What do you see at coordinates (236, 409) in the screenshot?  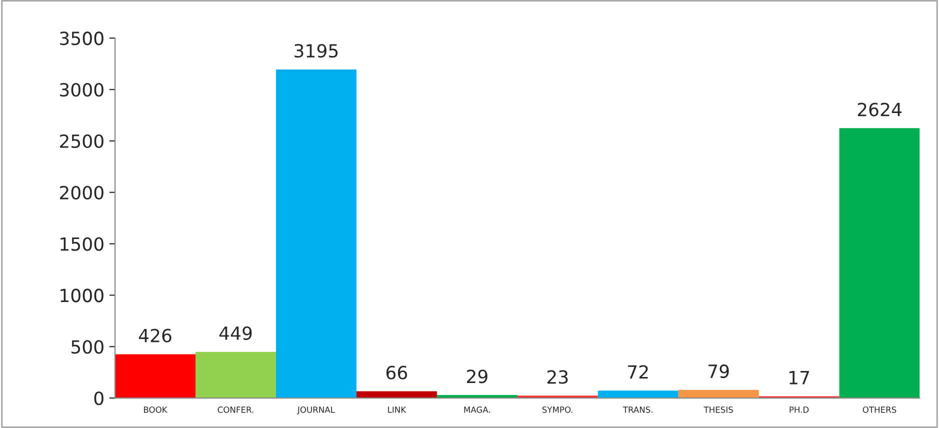 I see `x-tick-label: CONFER.` at bounding box center [236, 409].